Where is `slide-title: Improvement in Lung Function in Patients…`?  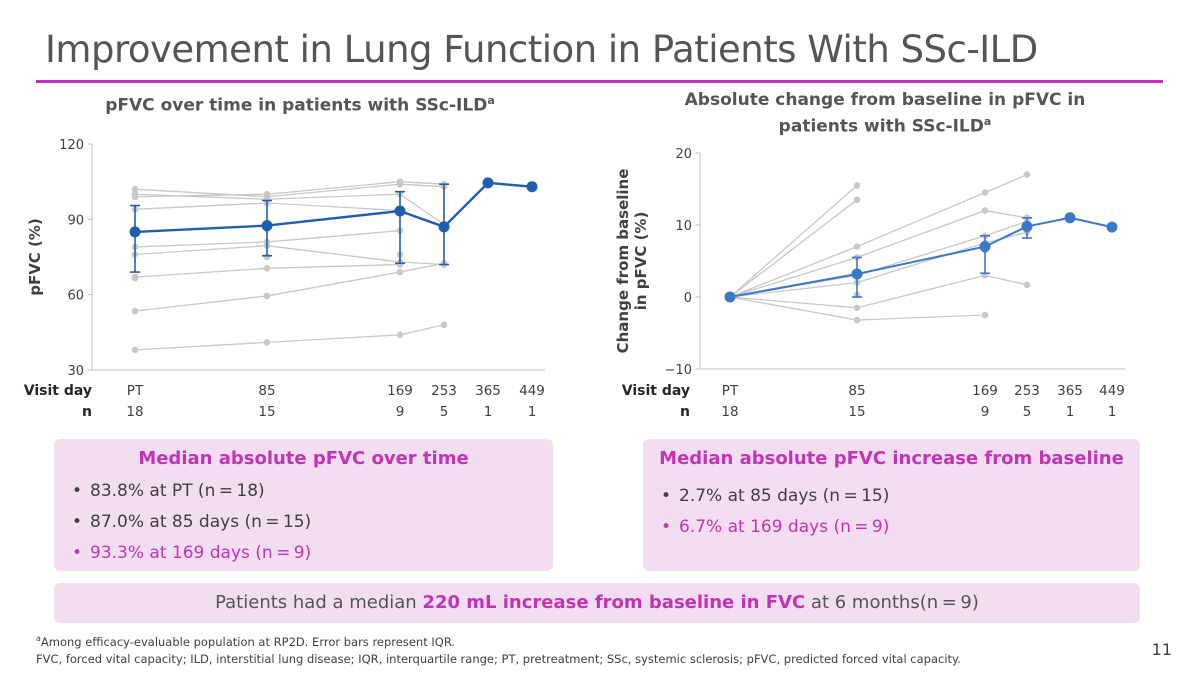
slide-title: Improvement in Lung Function in Patients… is located at coordinates (541, 49).